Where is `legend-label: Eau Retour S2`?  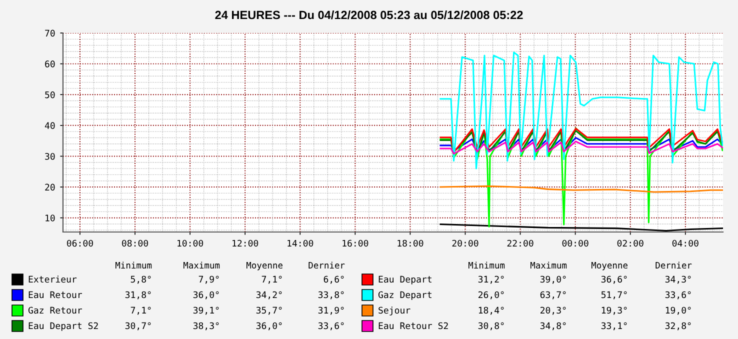 legend-label: Eau Retour S2 is located at coordinates (413, 326).